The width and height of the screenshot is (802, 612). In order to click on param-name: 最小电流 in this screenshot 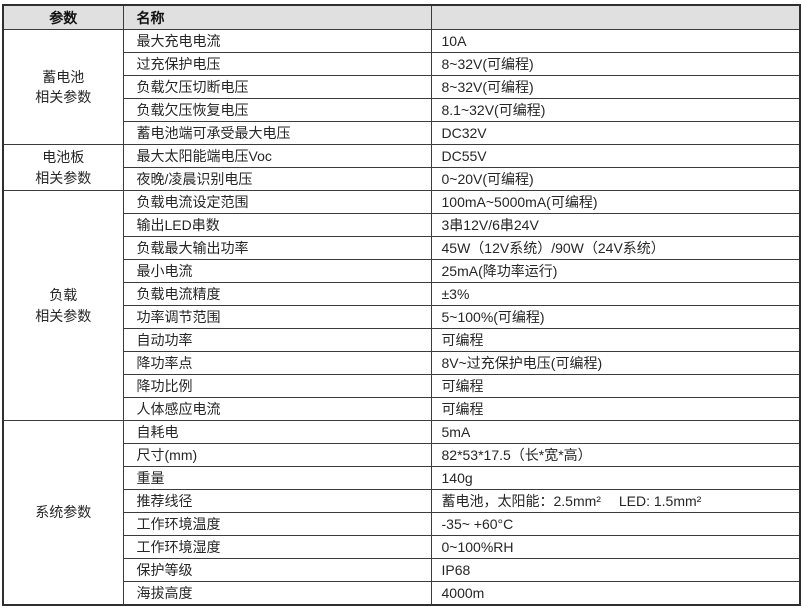, I will do `click(277, 271)`.